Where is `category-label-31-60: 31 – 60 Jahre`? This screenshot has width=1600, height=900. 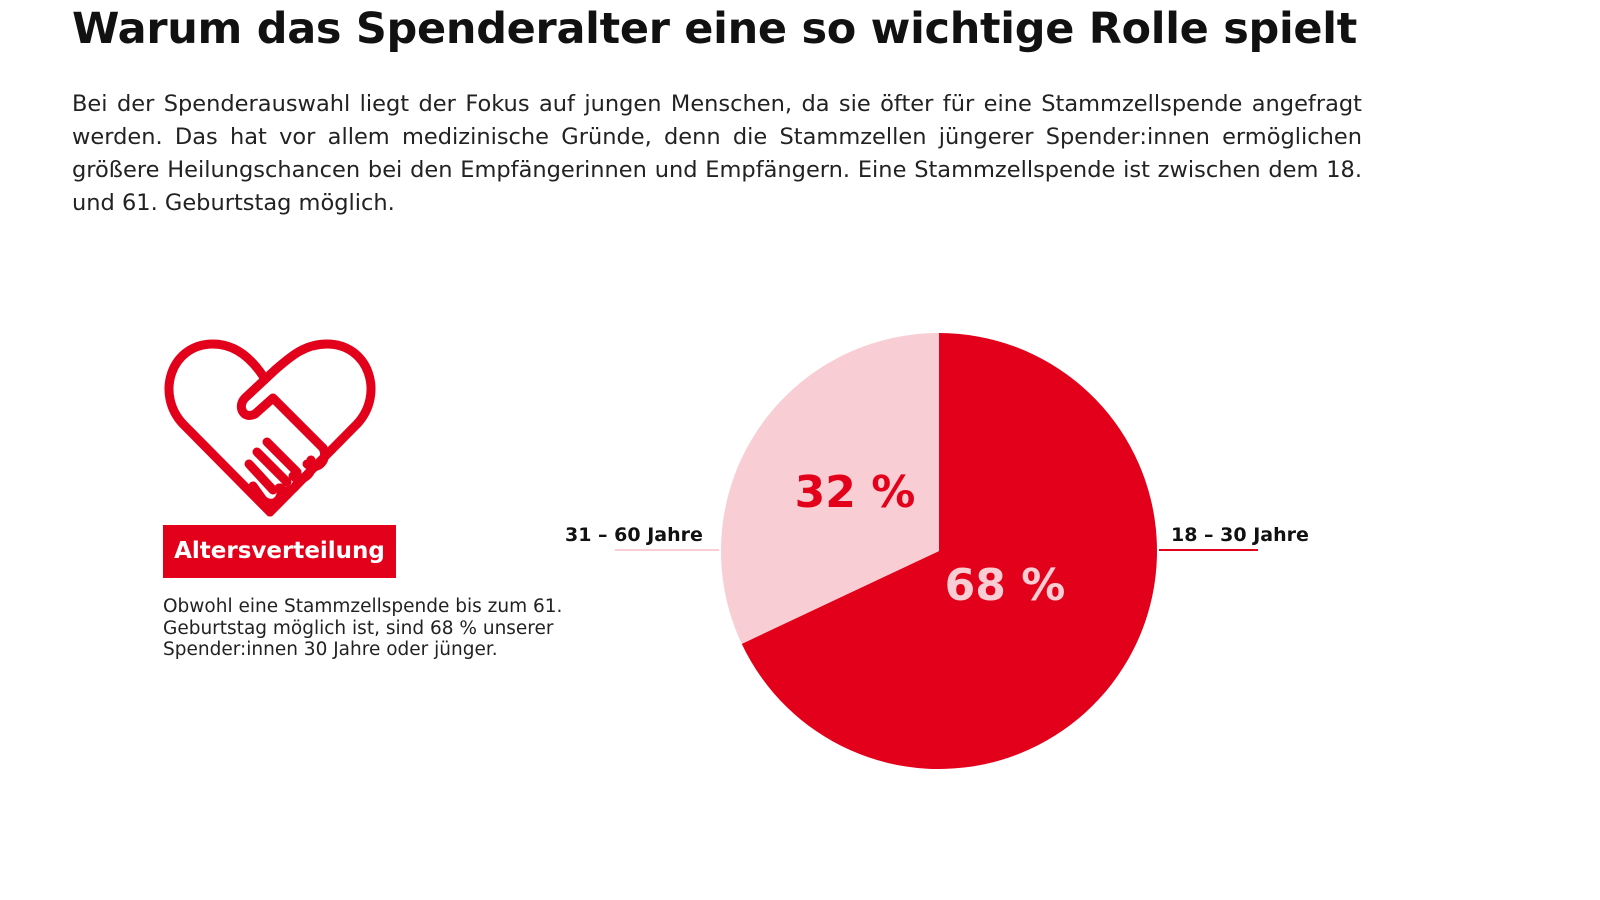
category-label-31-60: 31 – 60 Jahre is located at coordinates (634, 535).